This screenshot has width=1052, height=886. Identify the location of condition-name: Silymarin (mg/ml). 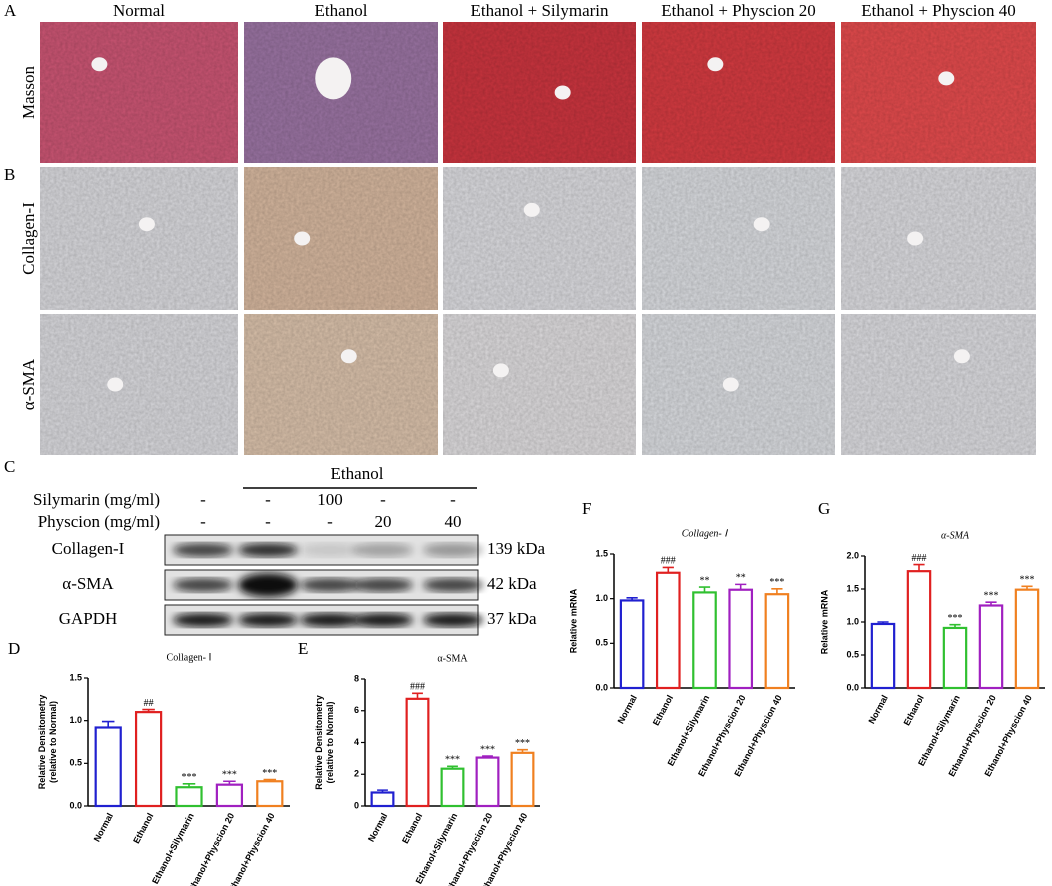
(96, 499).